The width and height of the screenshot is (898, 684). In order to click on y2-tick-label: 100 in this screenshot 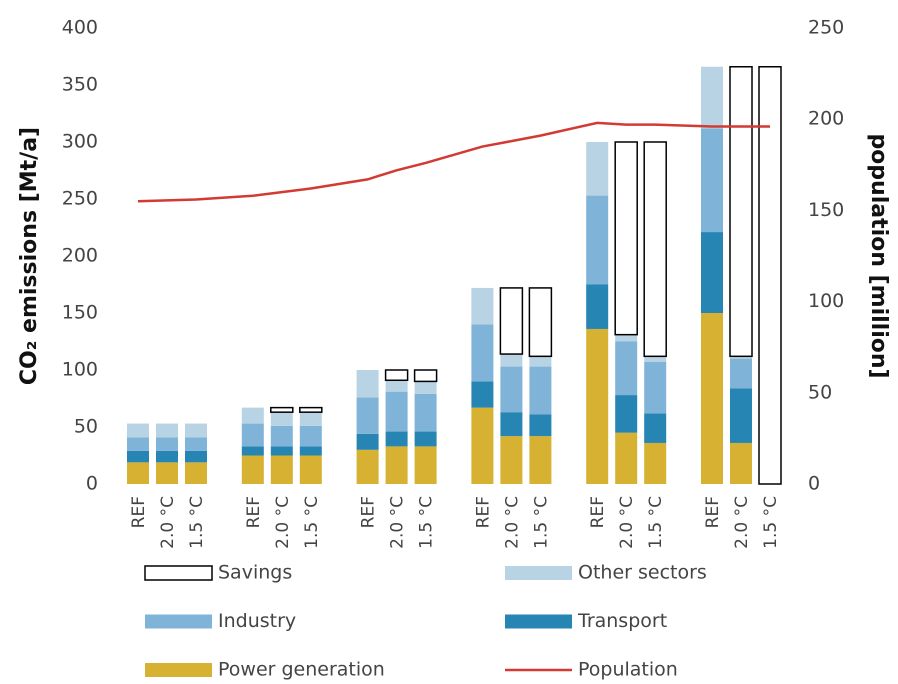, I will do `click(826, 301)`.